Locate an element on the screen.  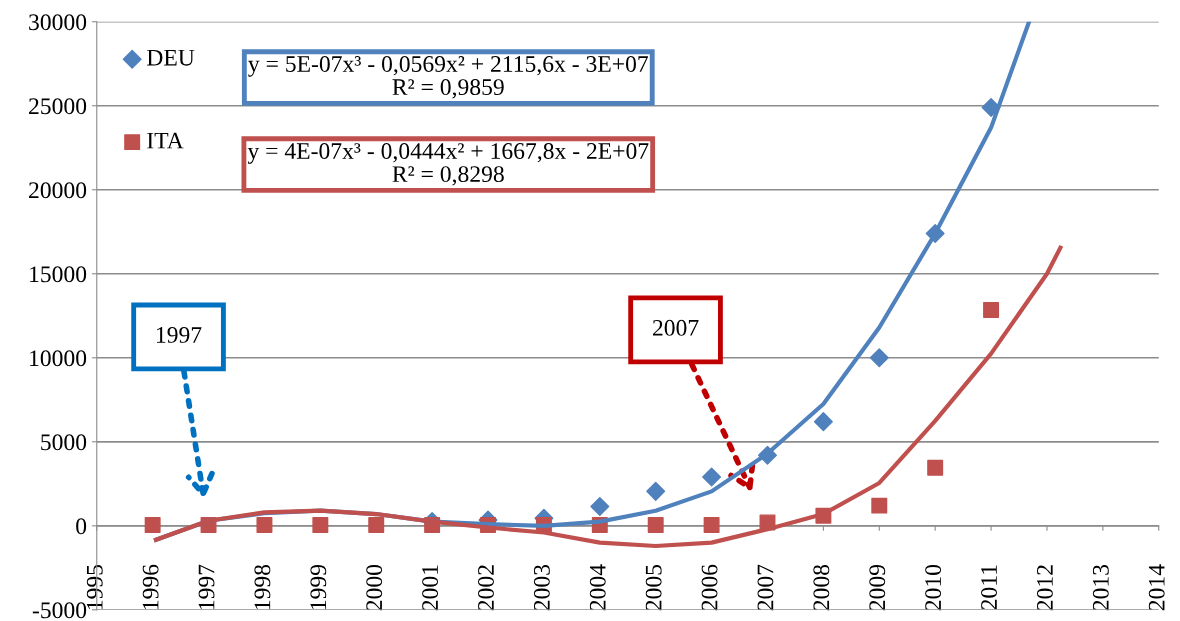
legend-label: DEU is located at coordinates (171, 57).